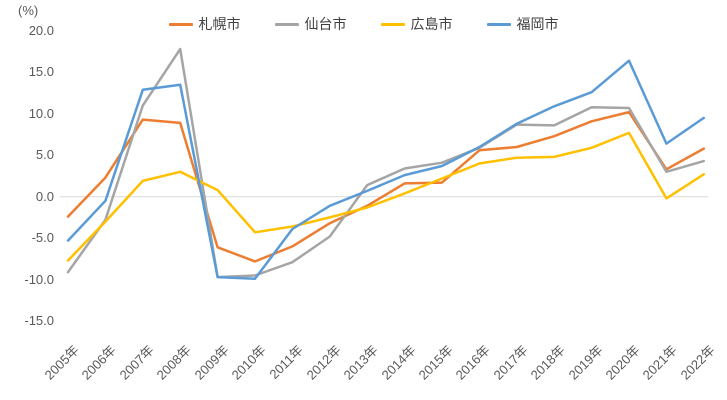 This screenshot has height=400, width=727. I want to click on y-axis-unit-label: (%), so click(28, 10).